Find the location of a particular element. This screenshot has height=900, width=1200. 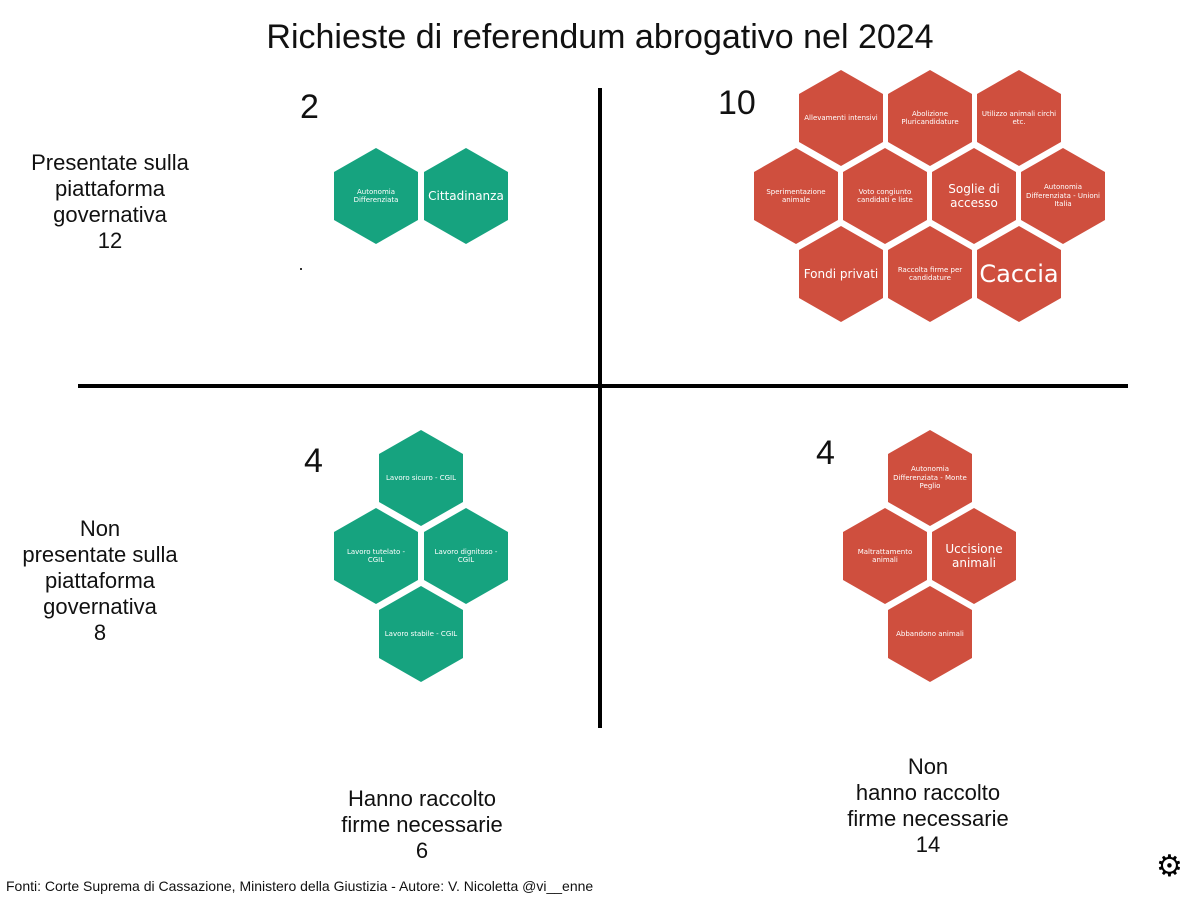

hex-lavoro-stabile: Lavoro stabile - CGIL is located at coordinates (421, 634).